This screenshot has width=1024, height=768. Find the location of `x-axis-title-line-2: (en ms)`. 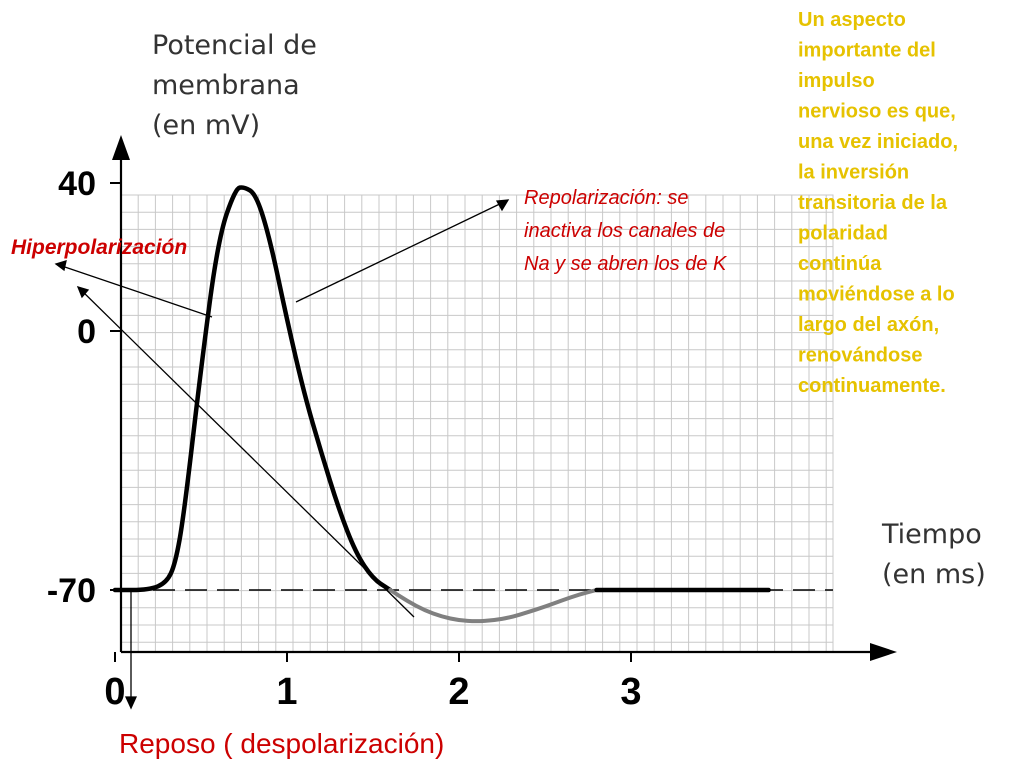

x-axis-title-line-2: (en ms) is located at coordinates (934, 574).